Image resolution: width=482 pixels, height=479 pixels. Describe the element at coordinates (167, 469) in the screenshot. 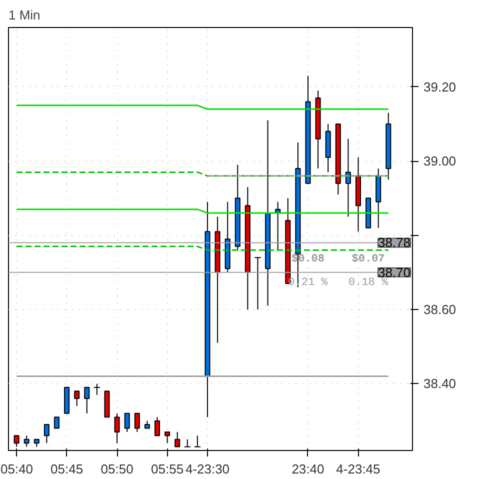

I see `x-tick-label: 05:55` at that location.